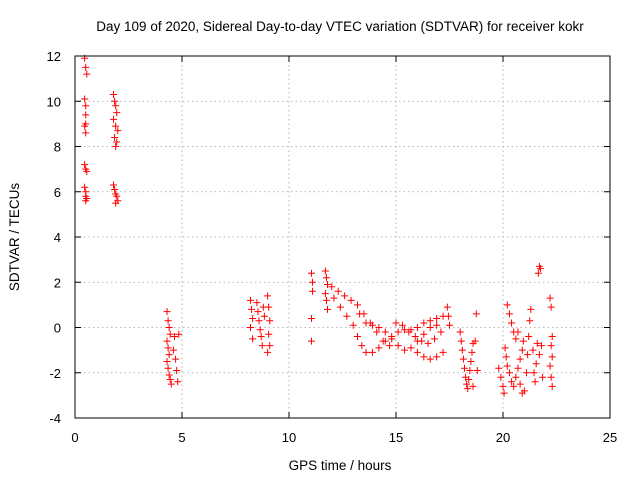 The height and width of the screenshot is (480, 640). What do you see at coordinates (57, 237) in the screenshot?
I see `y-tick-label: 4` at bounding box center [57, 237].